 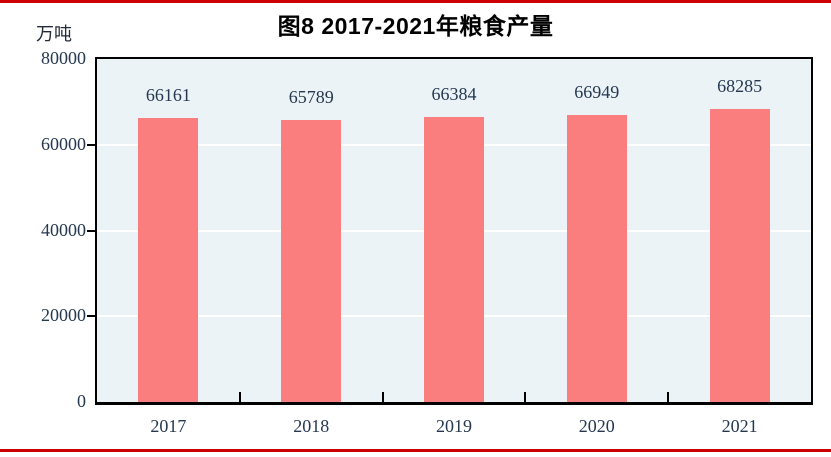 I want to click on y-tick-label-20000: 20000, so click(x=63, y=315).